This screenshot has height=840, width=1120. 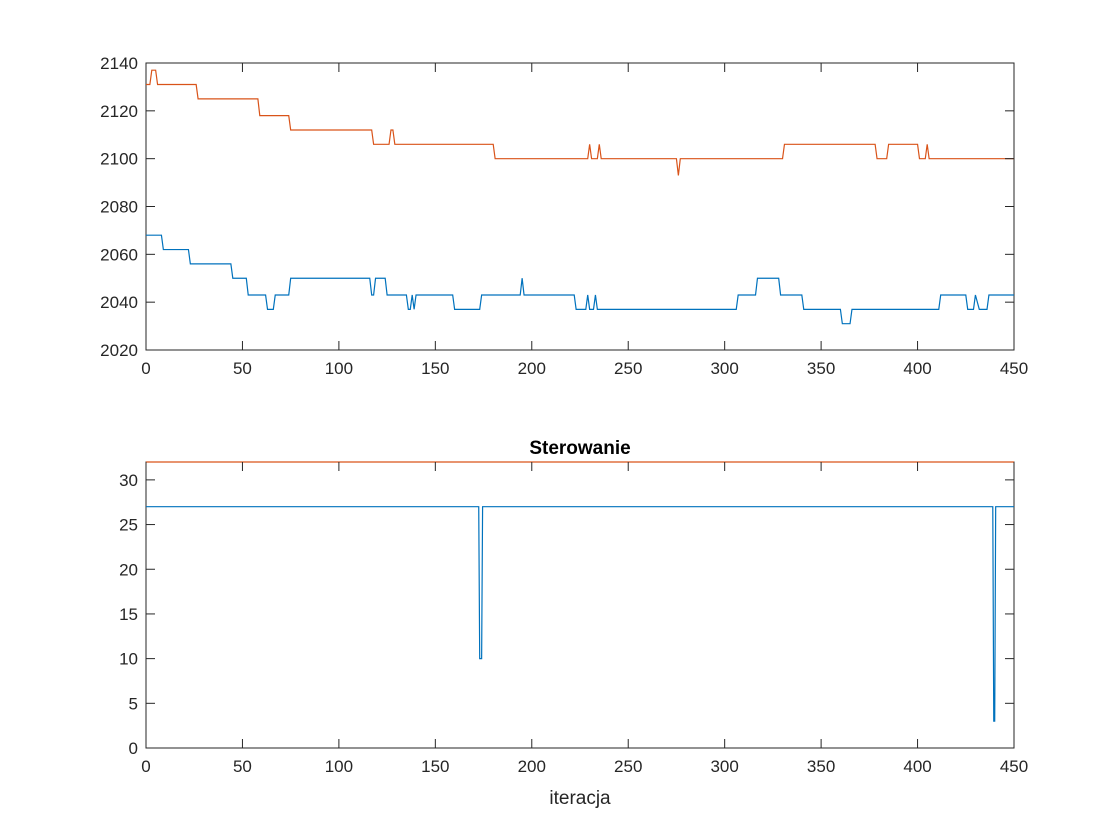 I want to click on top-plot-y-tick-label: 2140, so click(x=119, y=63).